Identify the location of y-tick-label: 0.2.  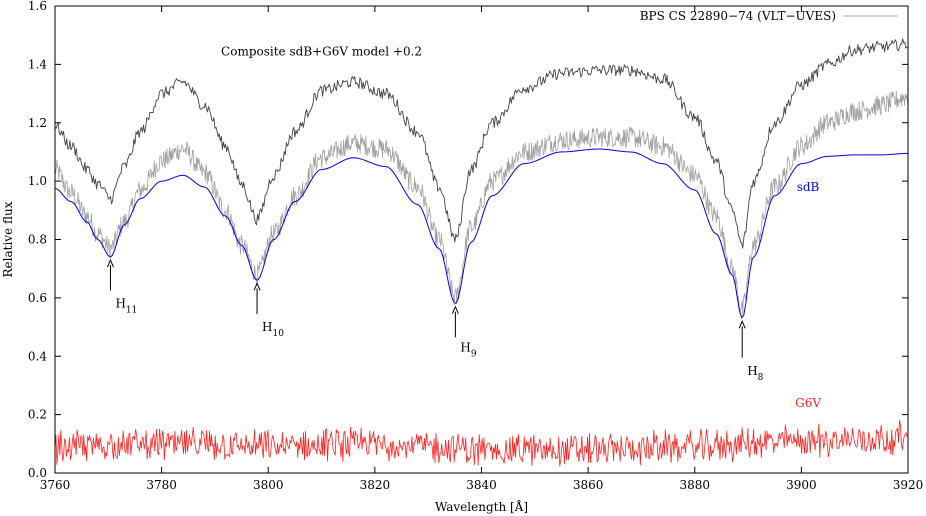
(37, 415).